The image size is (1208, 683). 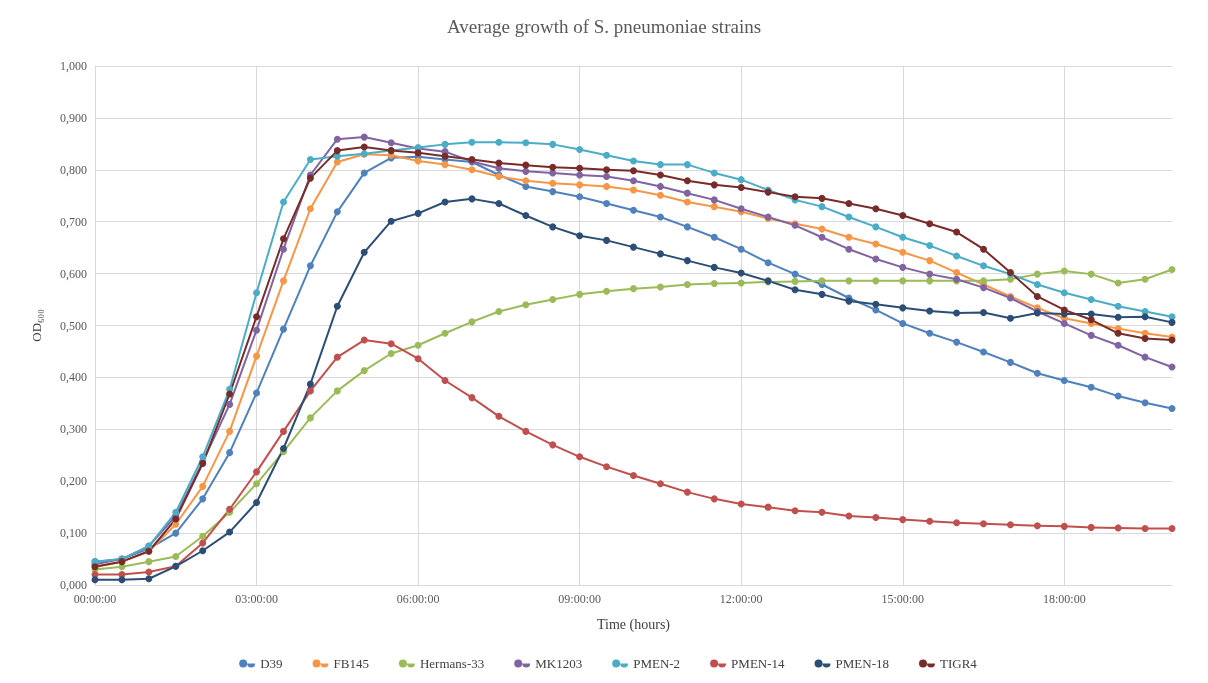 What do you see at coordinates (73, 481) in the screenshot?
I see `y-tick-label: 0,200` at bounding box center [73, 481].